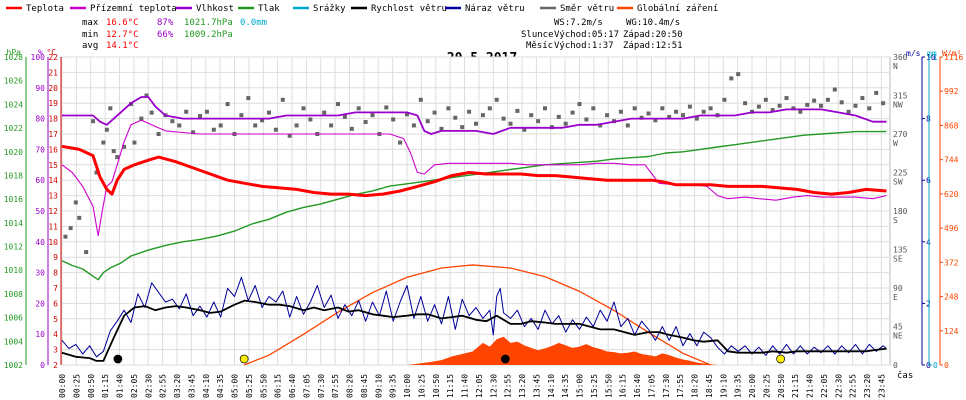 Image resolution: width=966 pixels, height=400 pixels. Describe the element at coordinates (208, 23) in the screenshot. I see `stat-max-press: 1021.7hPa` at that location.